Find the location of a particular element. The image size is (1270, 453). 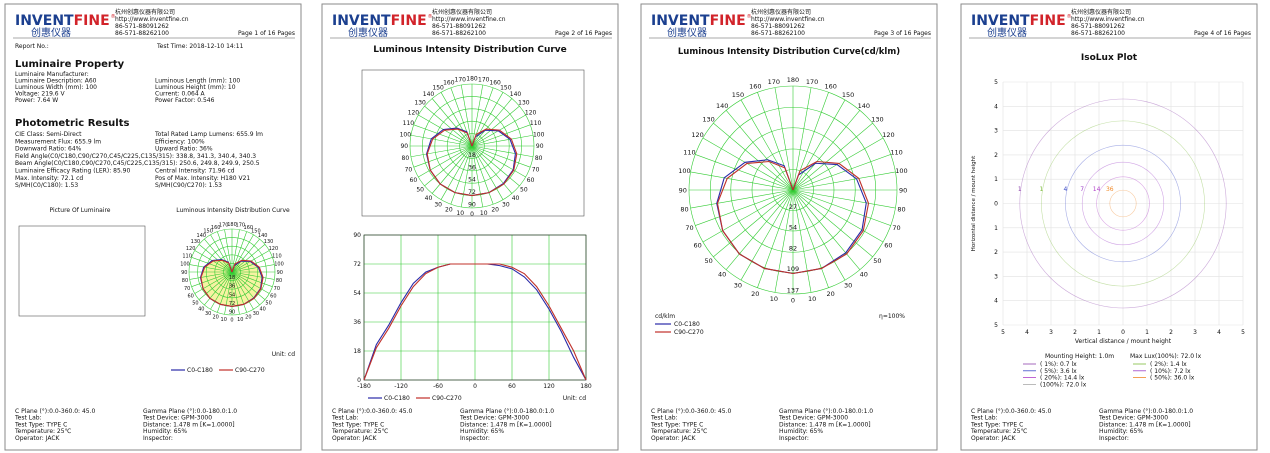

logo-reg: ® is located at coordinates (1069, 16).